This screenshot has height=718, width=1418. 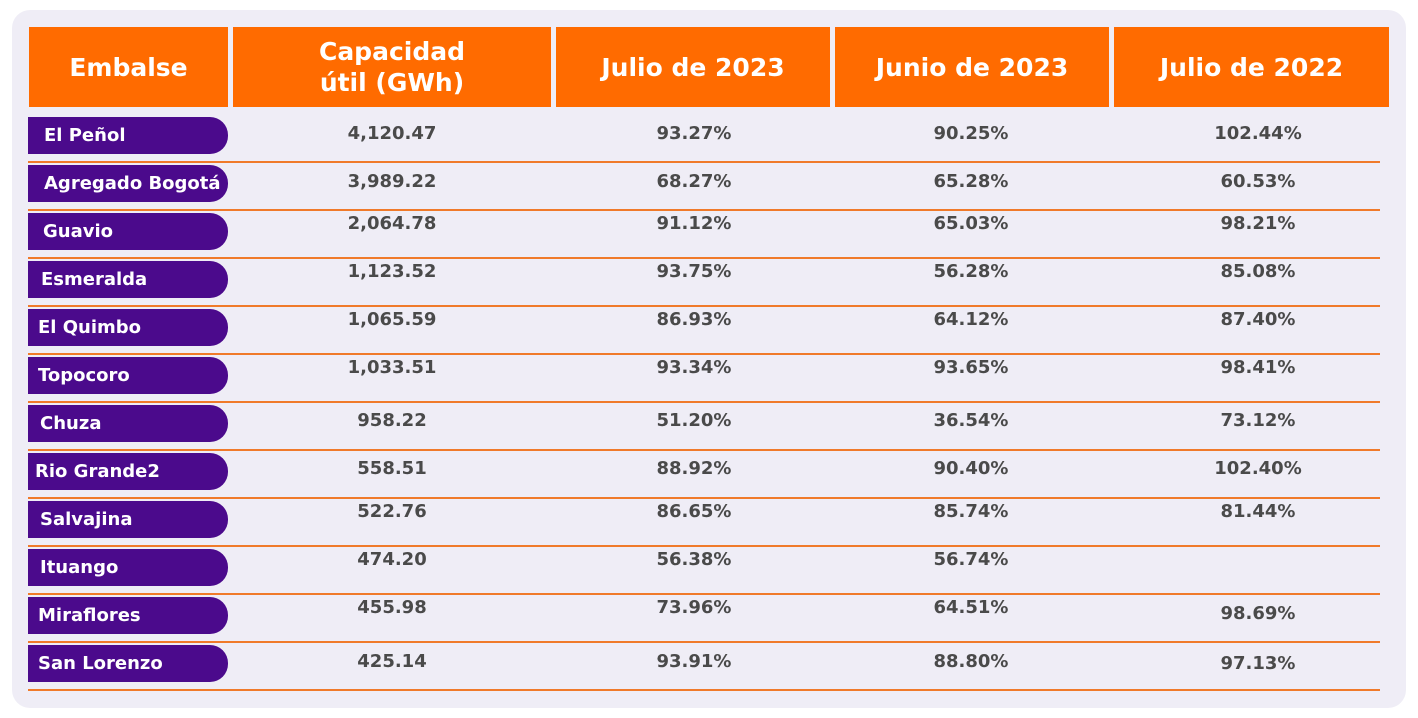 I want to click on julio-2022-cell: 98.41%, so click(x=1258, y=367).